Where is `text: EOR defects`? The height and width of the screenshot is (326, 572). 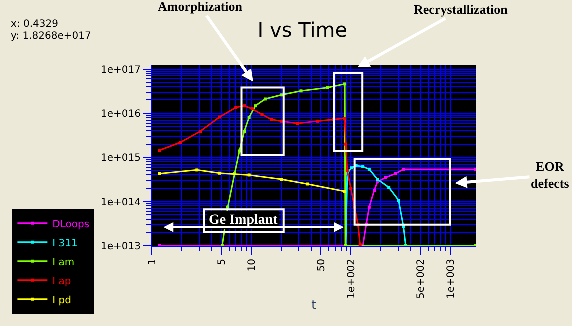 text: EOR defects is located at coordinates (550, 175).